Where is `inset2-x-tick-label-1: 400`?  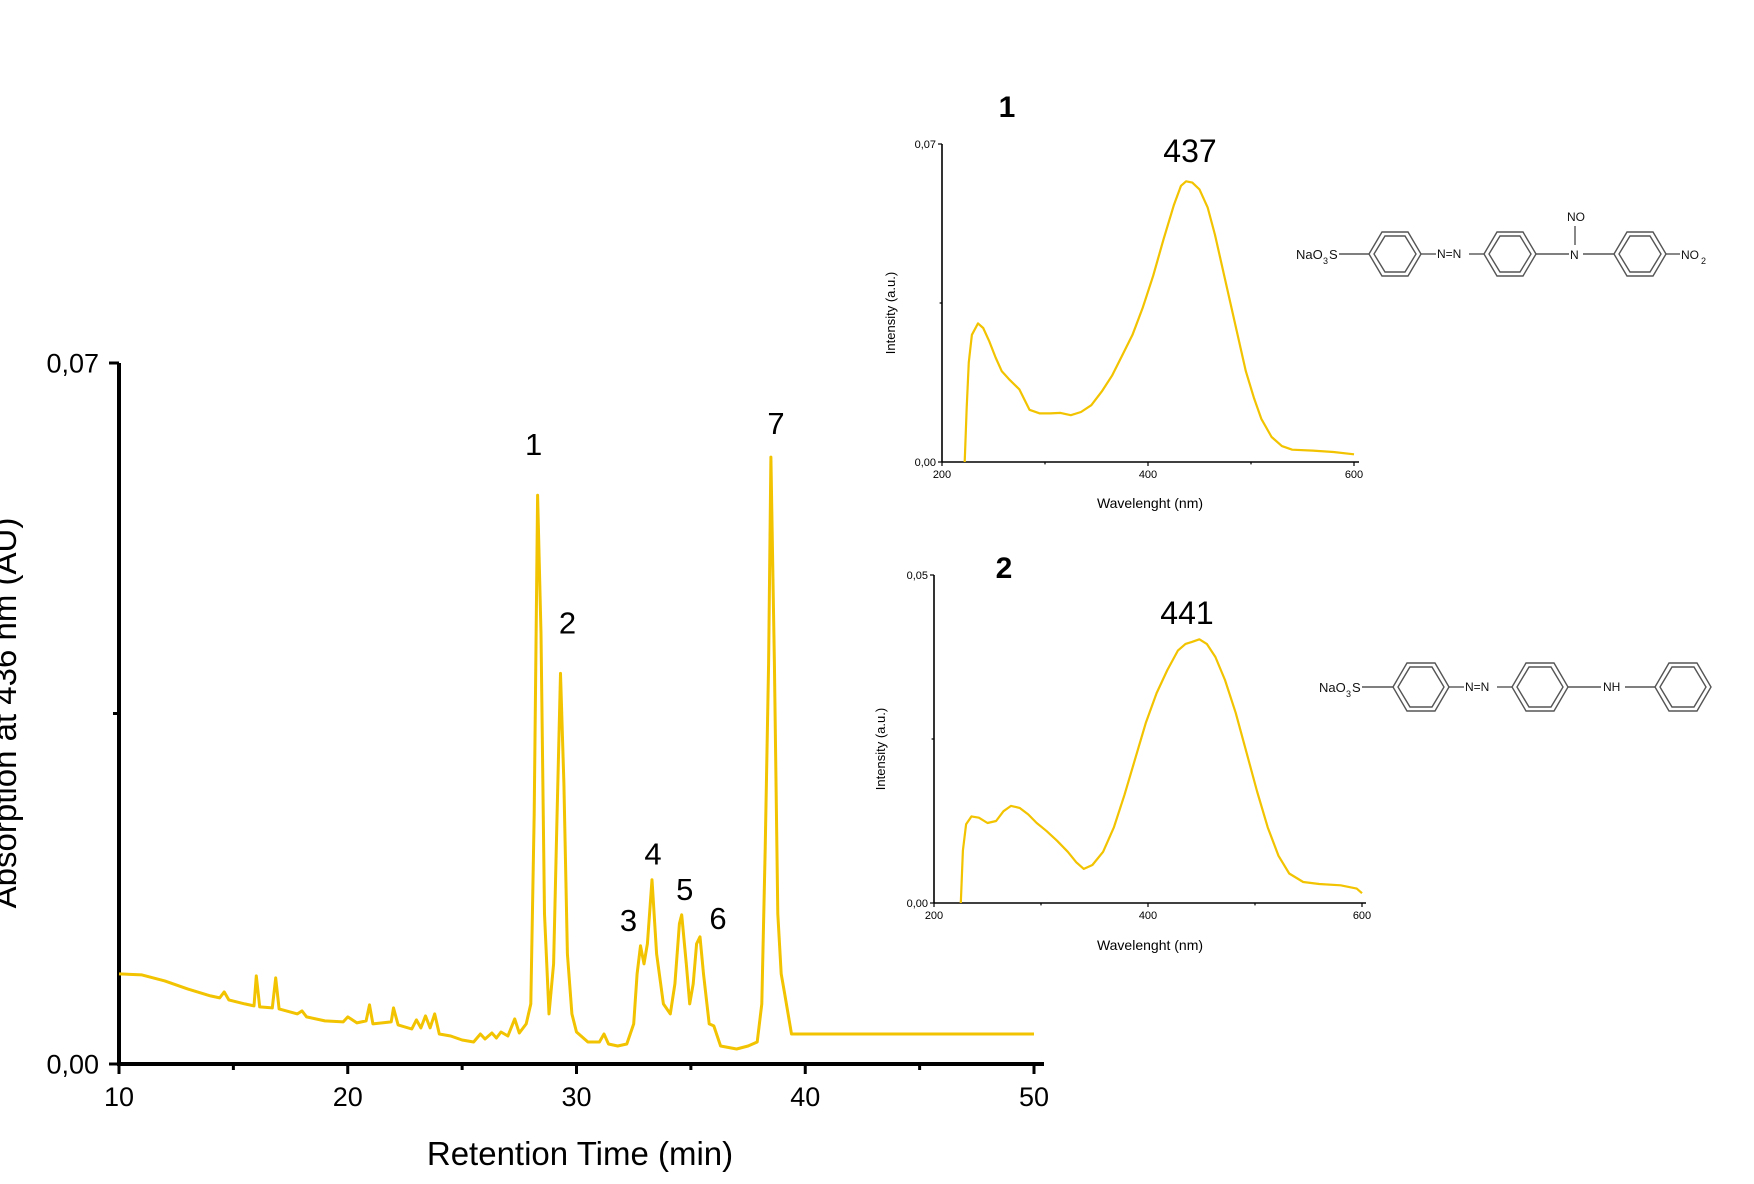 inset2-x-tick-label-1: 400 is located at coordinates (1148, 916).